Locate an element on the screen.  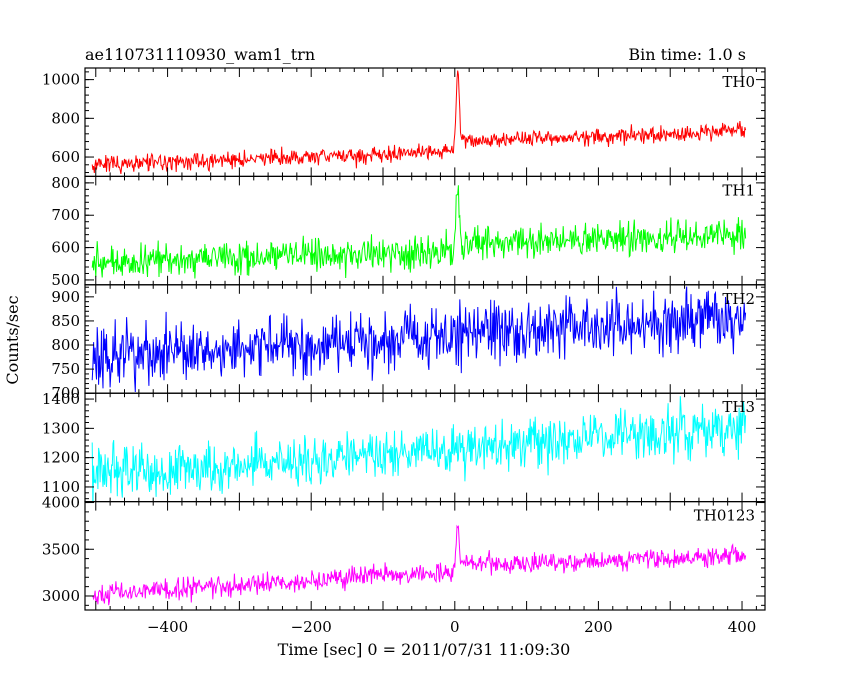
chart-title: ae110731110930_wam1_trn is located at coordinates (200, 54).